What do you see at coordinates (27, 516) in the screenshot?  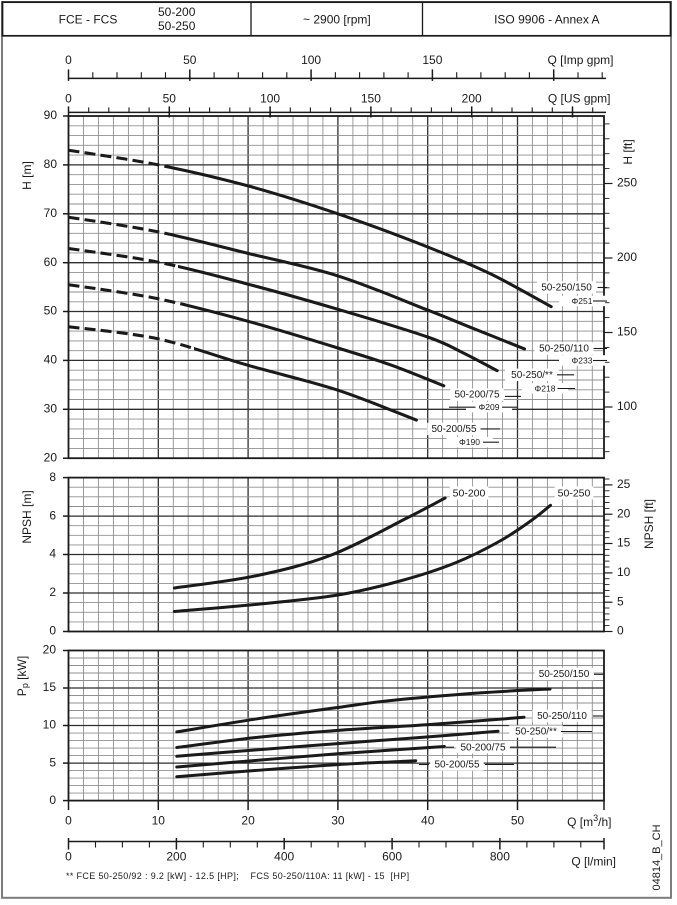 I see `svg-text: NPSH [m]` at bounding box center [27, 516].